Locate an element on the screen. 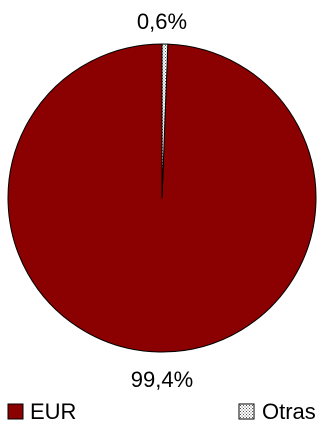 This screenshot has width=328, height=434. legend-item-otras: Otras is located at coordinates (277, 411).